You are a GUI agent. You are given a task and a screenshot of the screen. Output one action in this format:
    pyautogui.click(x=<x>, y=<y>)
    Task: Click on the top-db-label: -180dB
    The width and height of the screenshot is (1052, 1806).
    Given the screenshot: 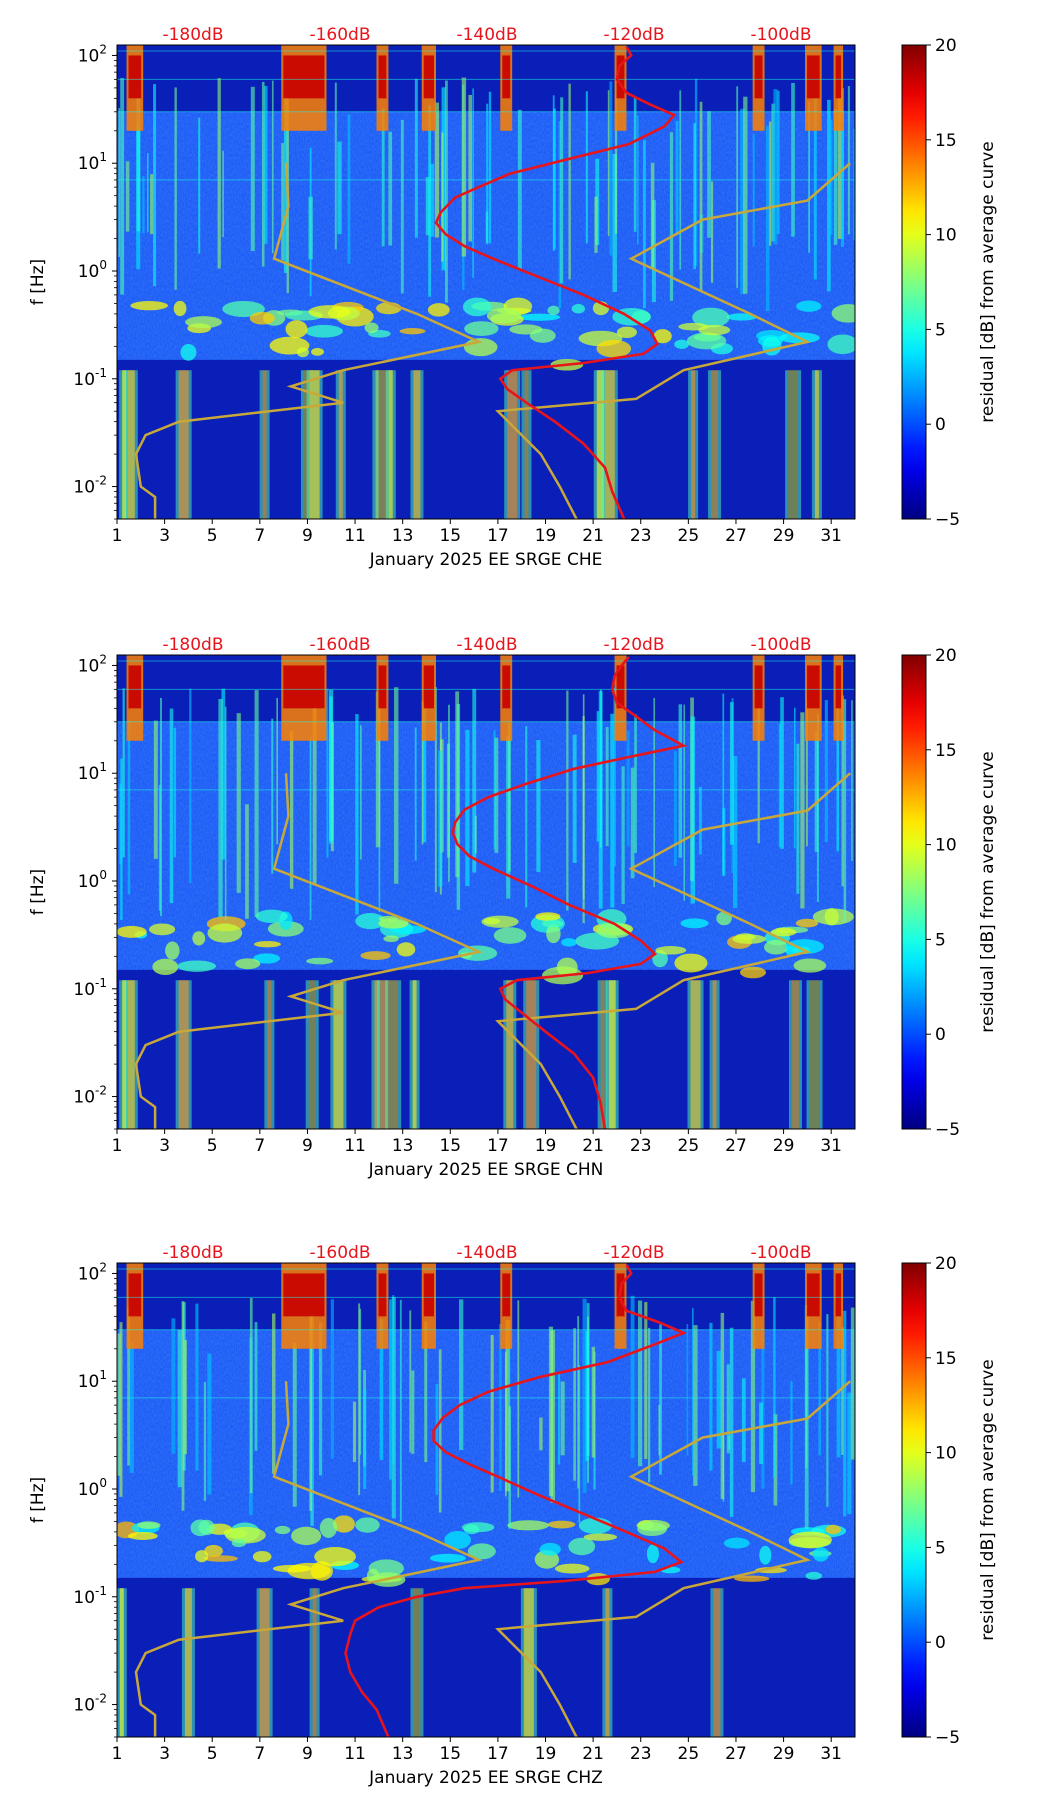 What is the action you would take?
    pyautogui.click(x=192, y=645)
    